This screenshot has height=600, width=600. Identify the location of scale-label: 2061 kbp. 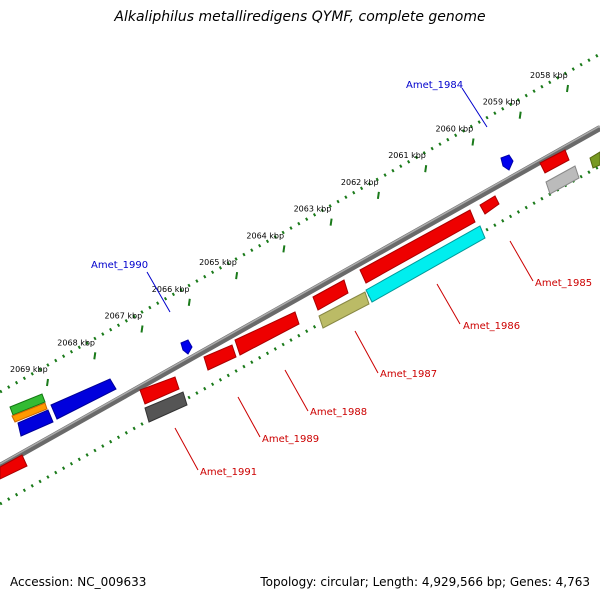
(407, 155).